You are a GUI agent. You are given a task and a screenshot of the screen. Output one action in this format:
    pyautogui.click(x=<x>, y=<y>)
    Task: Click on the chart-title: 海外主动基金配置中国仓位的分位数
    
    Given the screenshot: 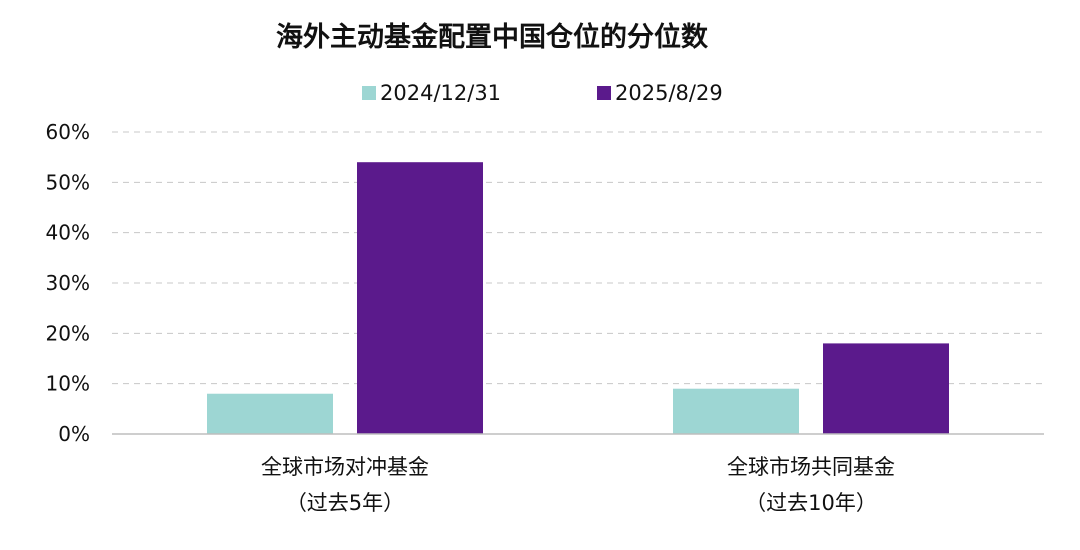 What is the action you would take?
    pyautogui.click(x=492, y=37)
    